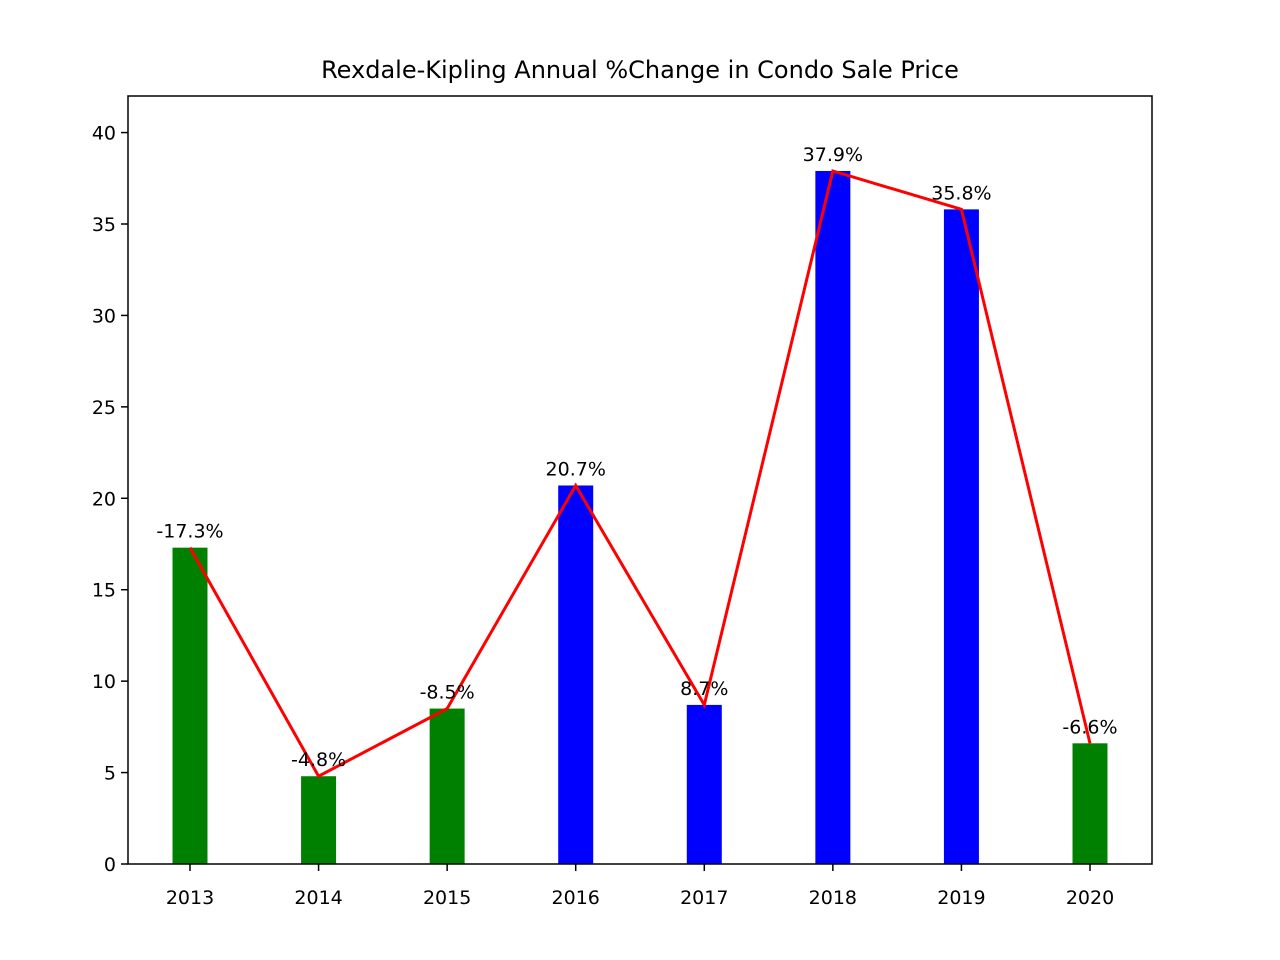  What do you see at coordinates (704, 689) in the screenshot?
I see `data-label-2017: 8.7%` at bounding box center [704, 689].